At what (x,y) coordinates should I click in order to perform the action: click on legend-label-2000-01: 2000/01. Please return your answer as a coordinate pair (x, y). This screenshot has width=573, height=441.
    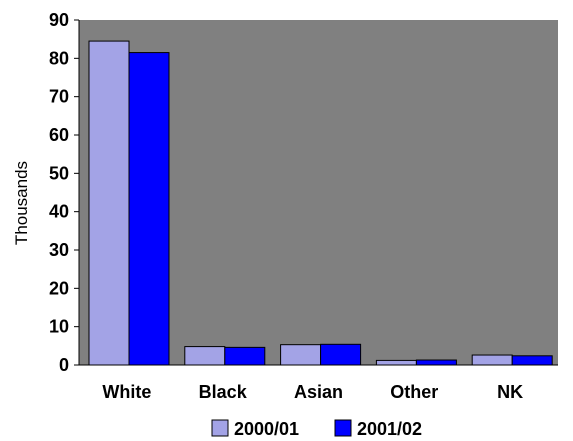
    Looking at the image, I should click on (266, 429).